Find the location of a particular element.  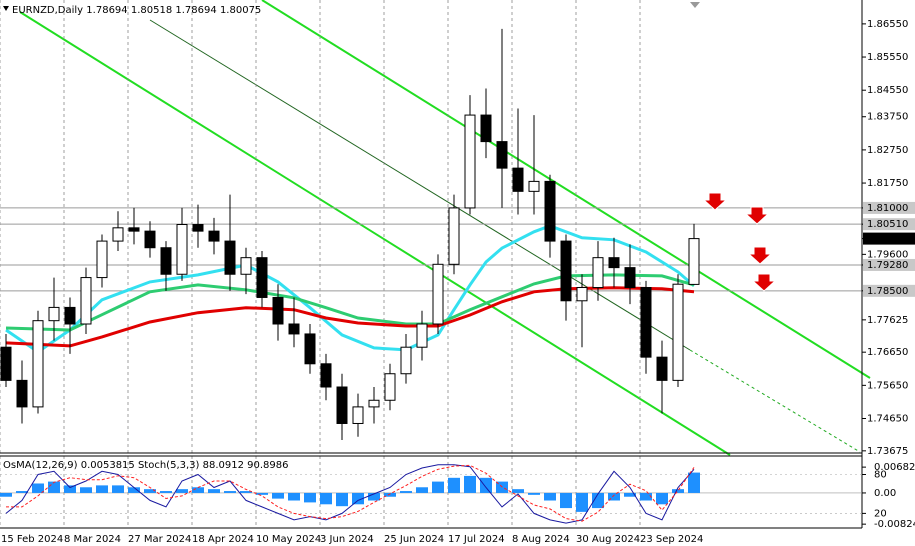

y-tick-label: 1.75650 is located at coordinates (887, 385).